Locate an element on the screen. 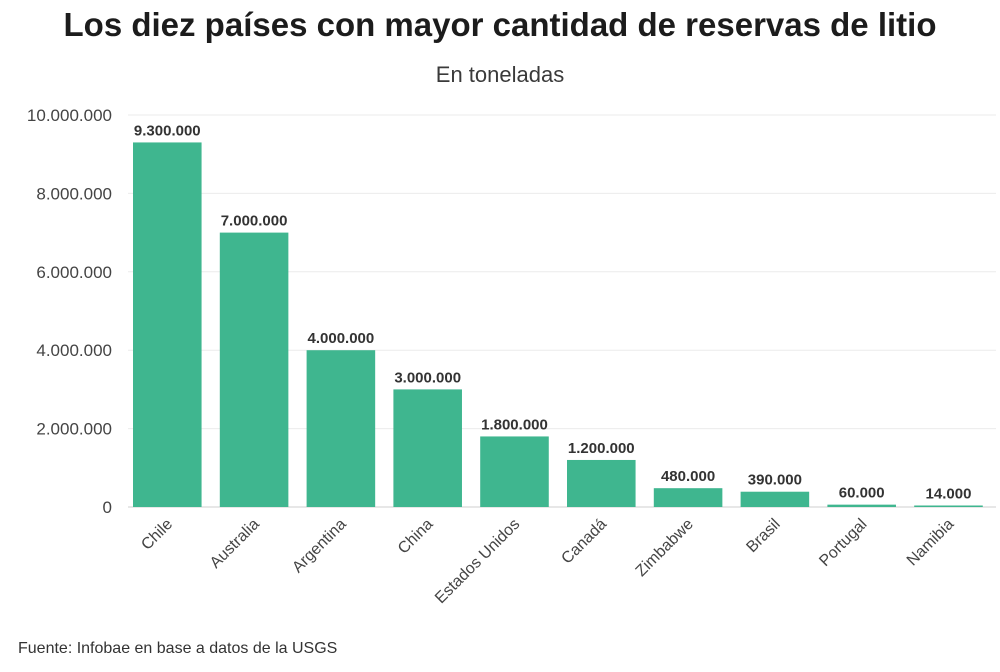 The height and width of the screenshot is (672, 1000). data-label: 1.800.000 is located at coordinates (514, 424).